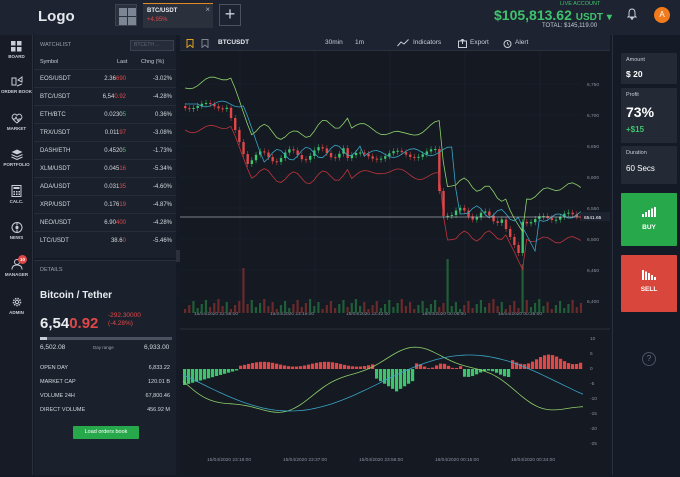  What do you see at coordinates (178, 256) in the screenshot?
I see `collapse-panel-handle` at bounding box center [178, 256].